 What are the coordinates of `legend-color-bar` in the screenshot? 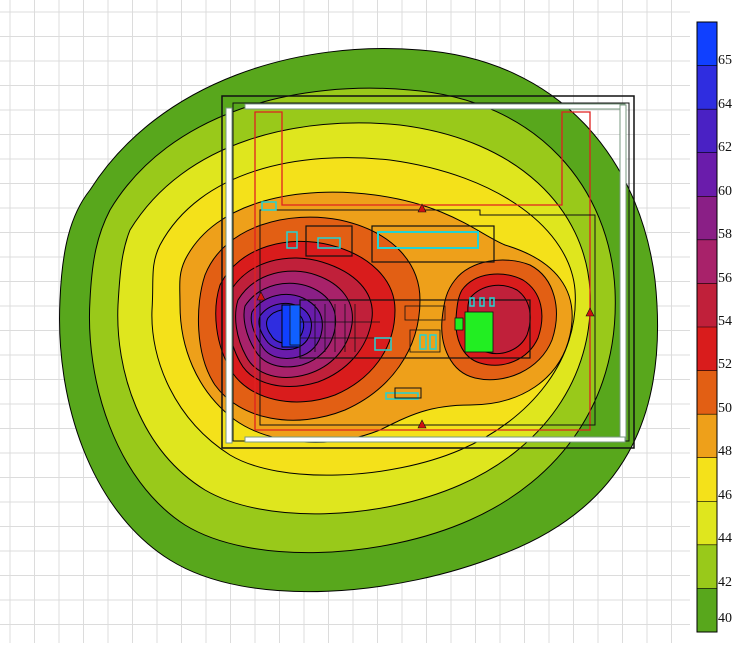 It's located at (707, 327).